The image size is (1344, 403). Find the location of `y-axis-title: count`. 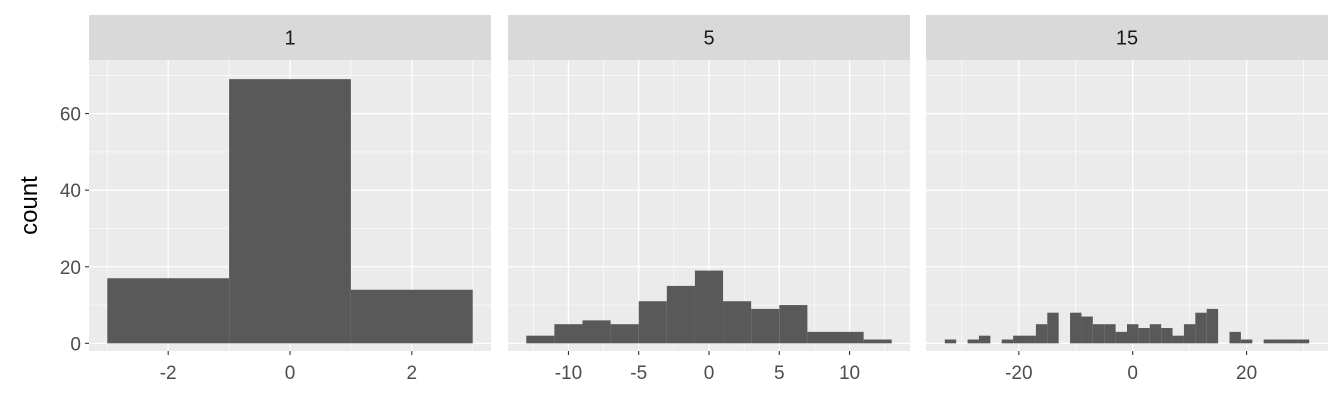

y-axis-title: count is located at coordinates (29, 205).